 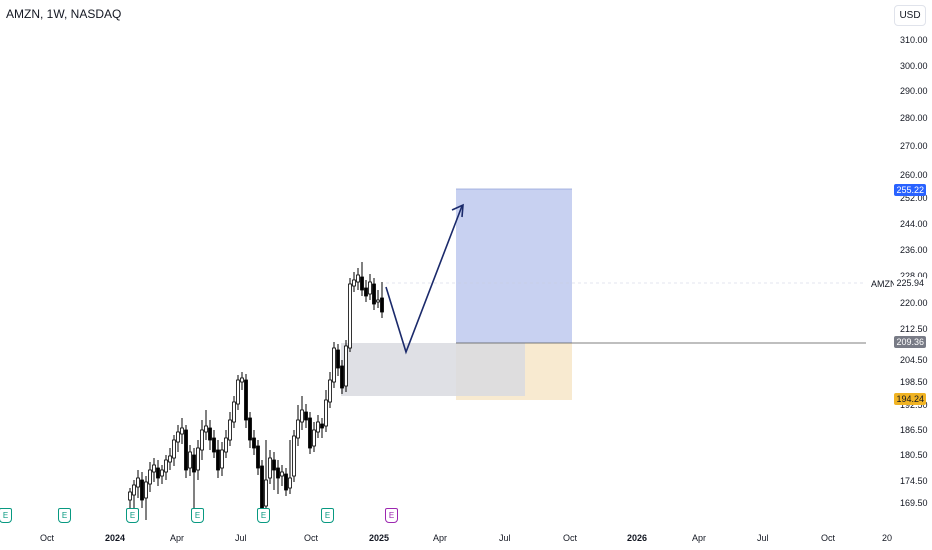 What do you see at coordinates (914, 175) in the screenshot?
I see `price-tick: 260.00` at bounding box center [914, 175].